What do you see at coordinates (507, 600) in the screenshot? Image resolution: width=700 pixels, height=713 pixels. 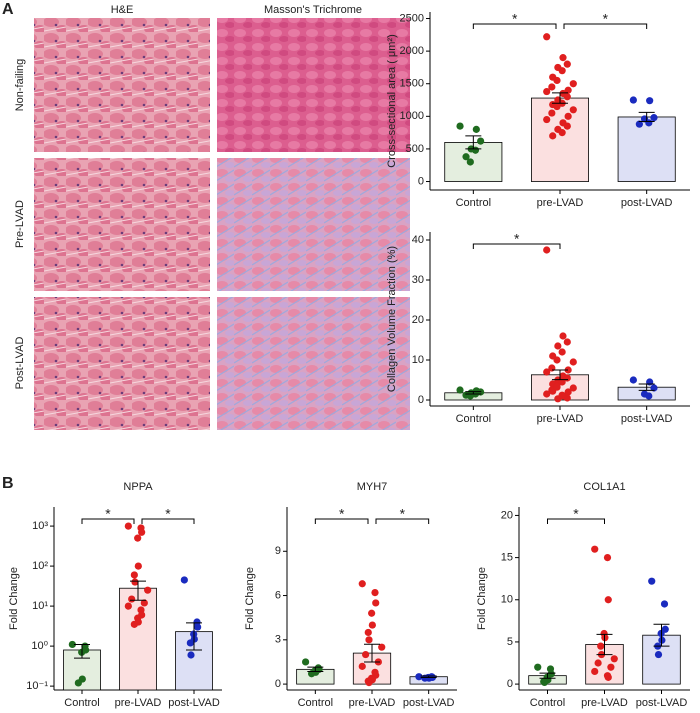 I see `y-tick-label: 10` at bounding box center [507, 600].